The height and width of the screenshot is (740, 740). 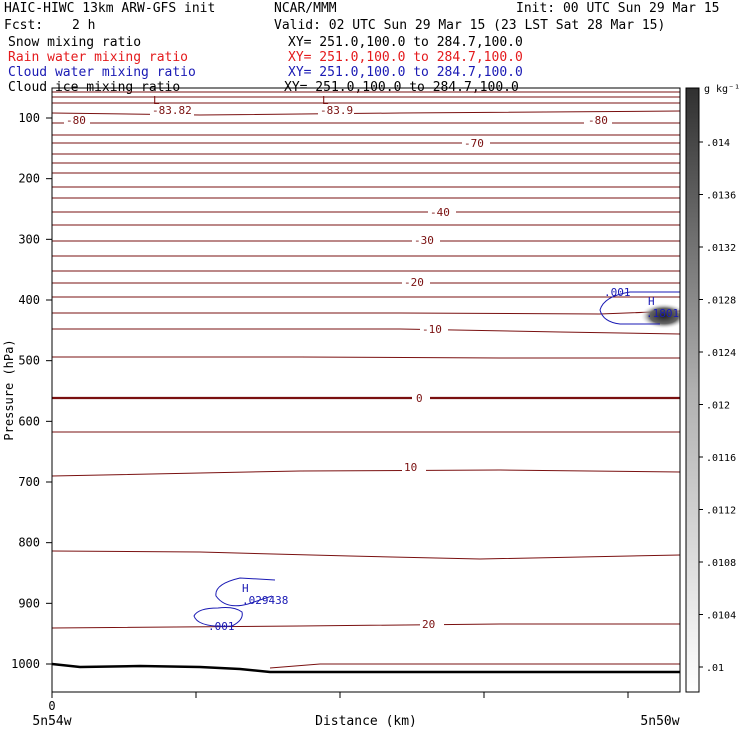 What do you see at coordinates (405, 72) in the screenshot?
I see `field-cloudwater-xy: XY= 251.0,100.0 to 284.7,100.0` at bounding box center [405, 72].